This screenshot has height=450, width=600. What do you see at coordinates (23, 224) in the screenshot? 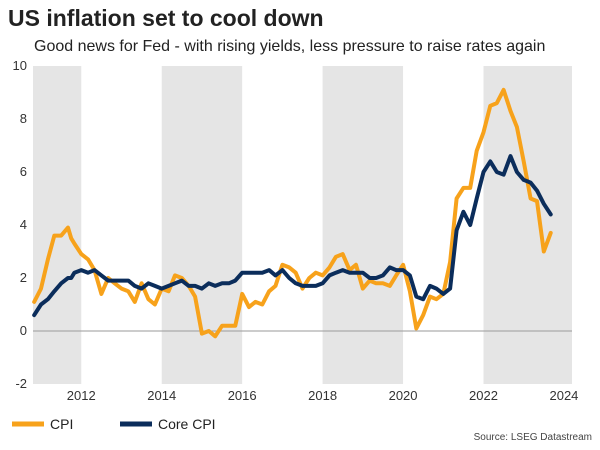
I see `y-tick-label: 4` at bounding box center [23, 224].